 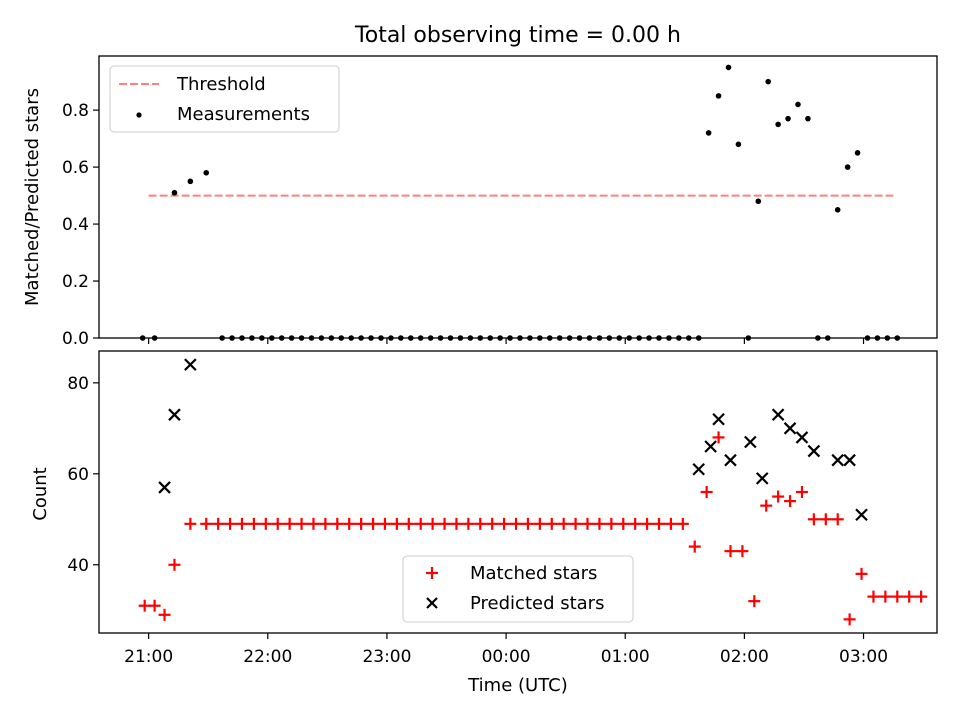 What do you see at coordinates (863, 657) in the screenshot?
I see `bottom-x-tick-label: 03:00` at bounding box center [863, 657].